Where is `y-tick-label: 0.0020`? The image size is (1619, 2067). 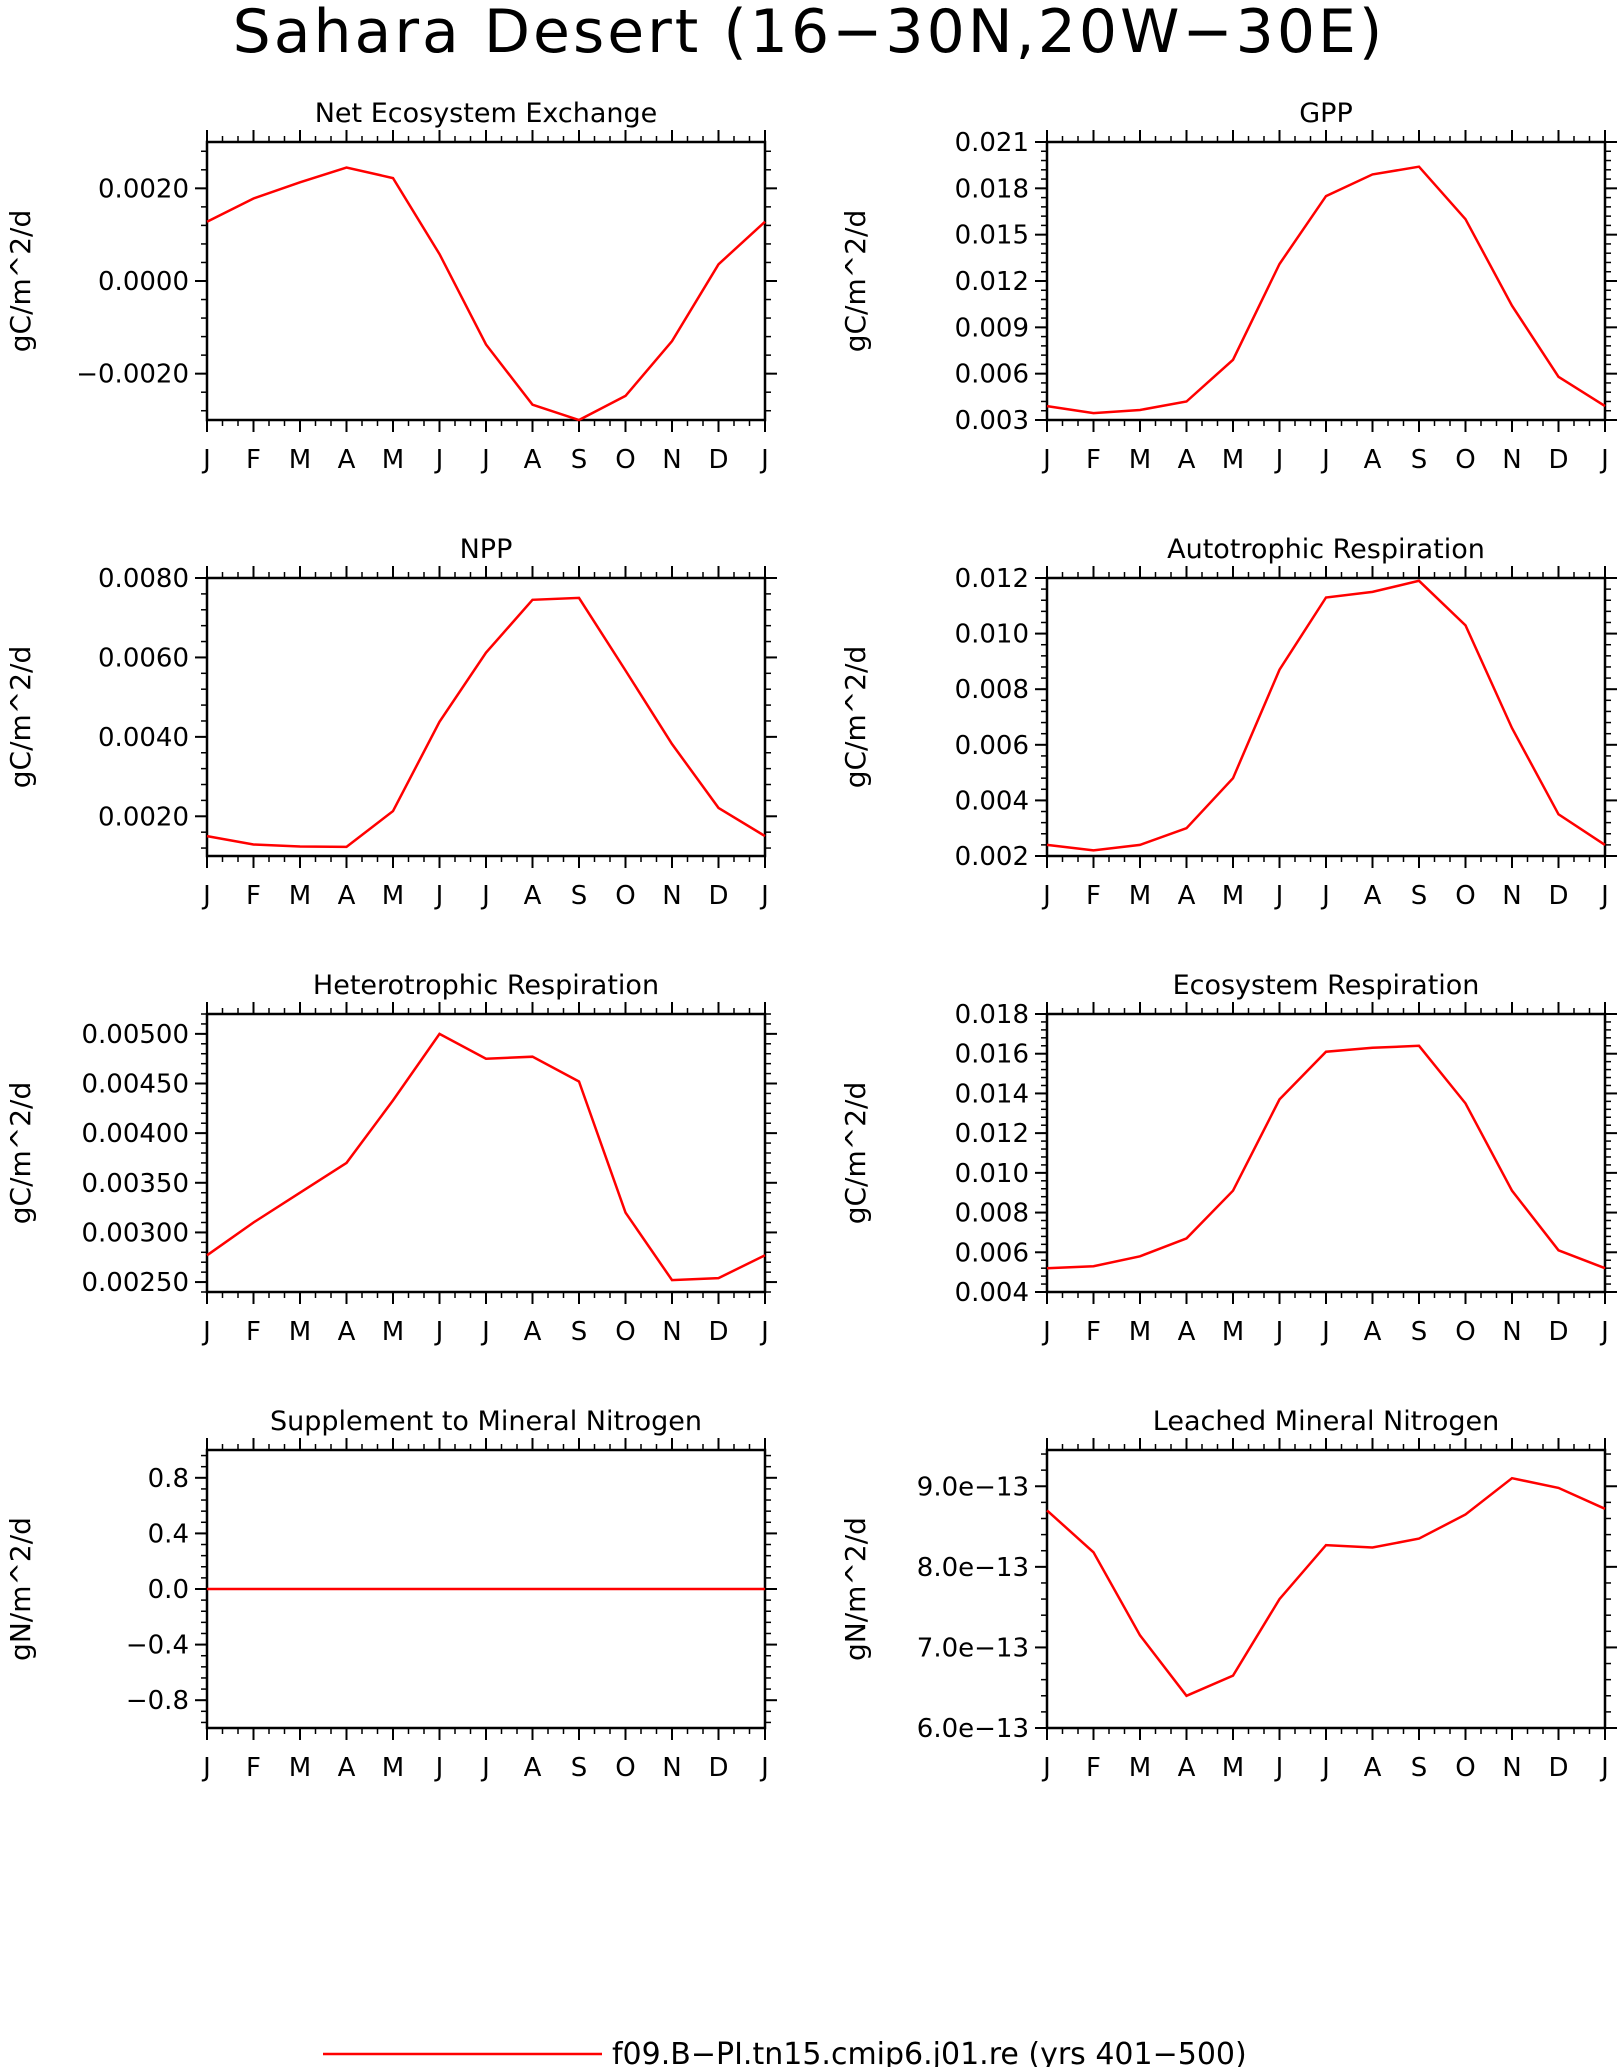 y-tick-label: 0.0020 is located at coordinates (143, 189).